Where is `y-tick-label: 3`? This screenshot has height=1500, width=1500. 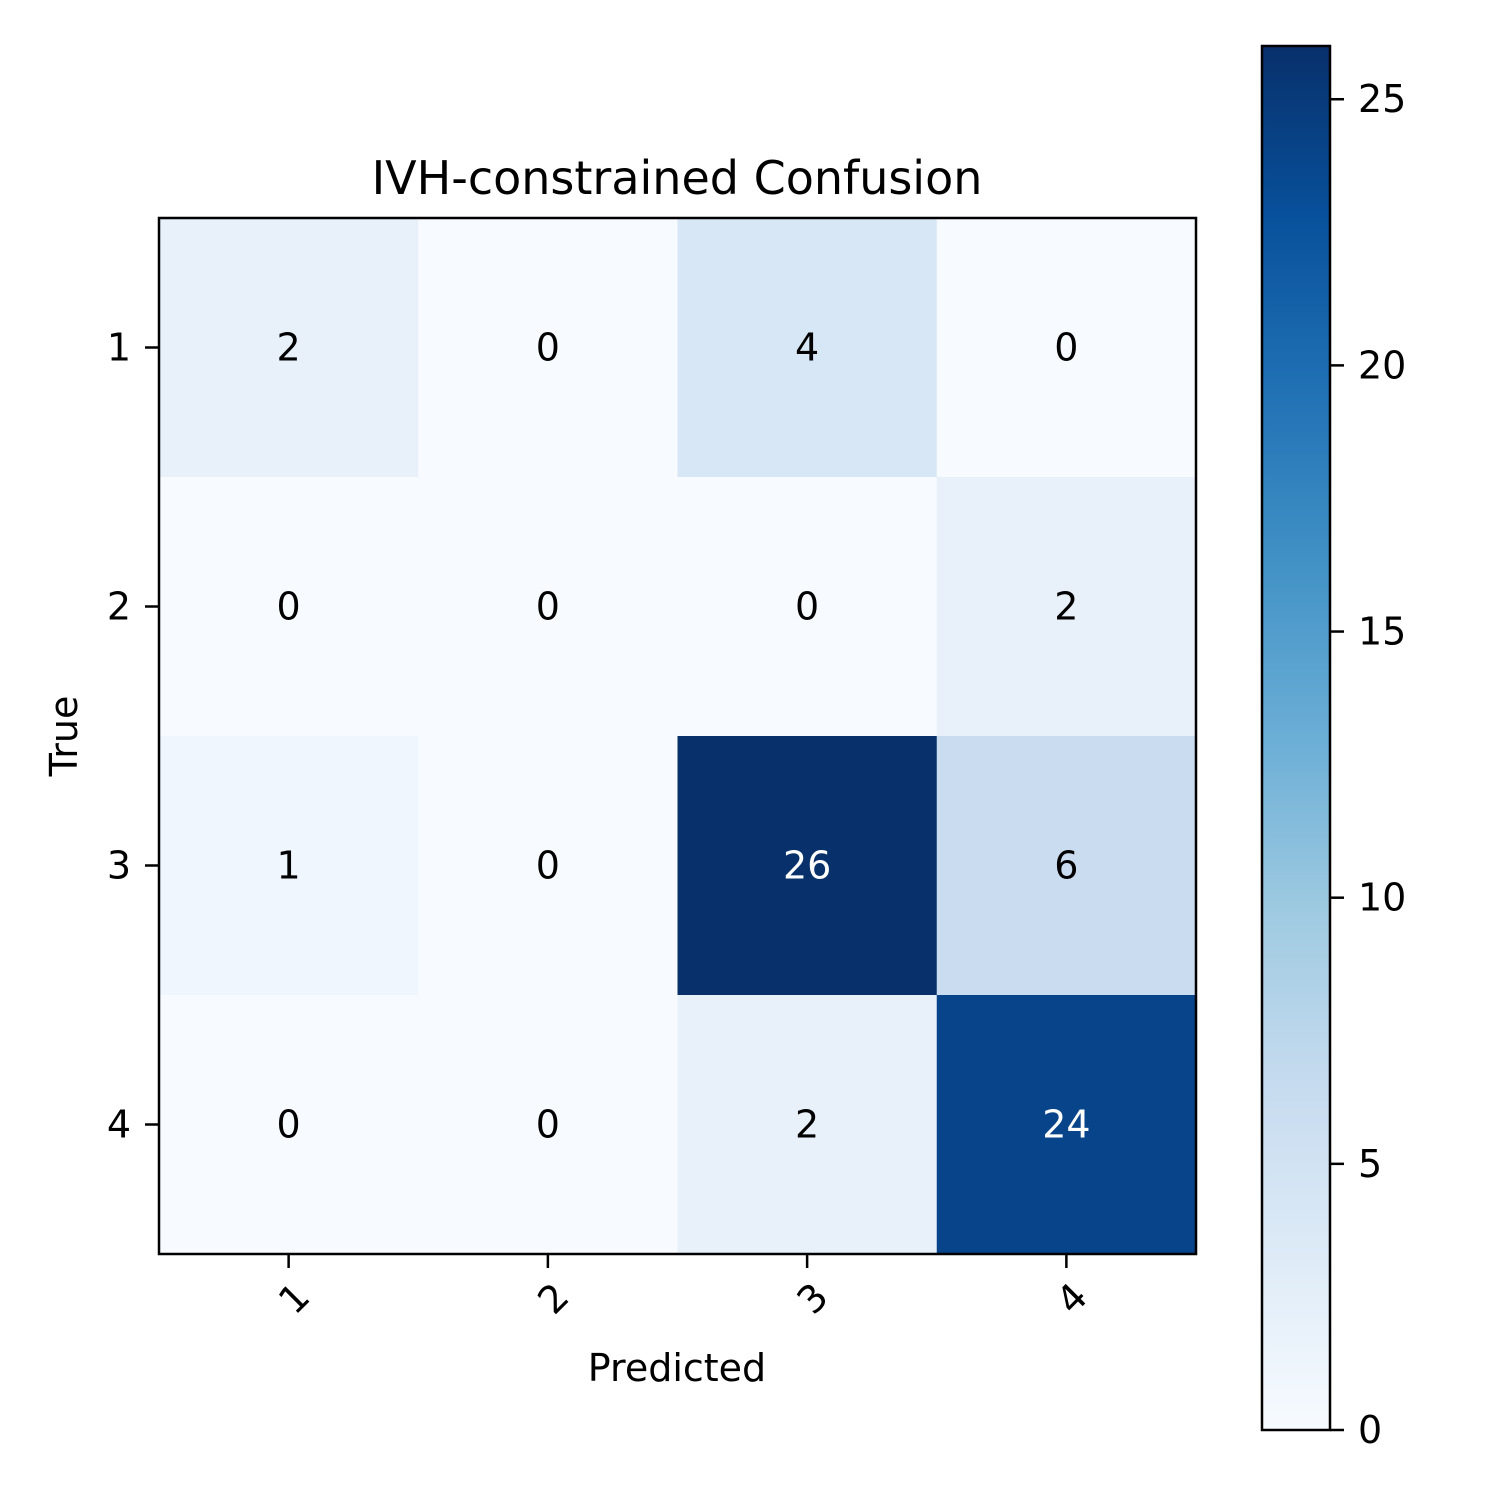
y-tick-label: 3 is located at coordinates (119, 866).